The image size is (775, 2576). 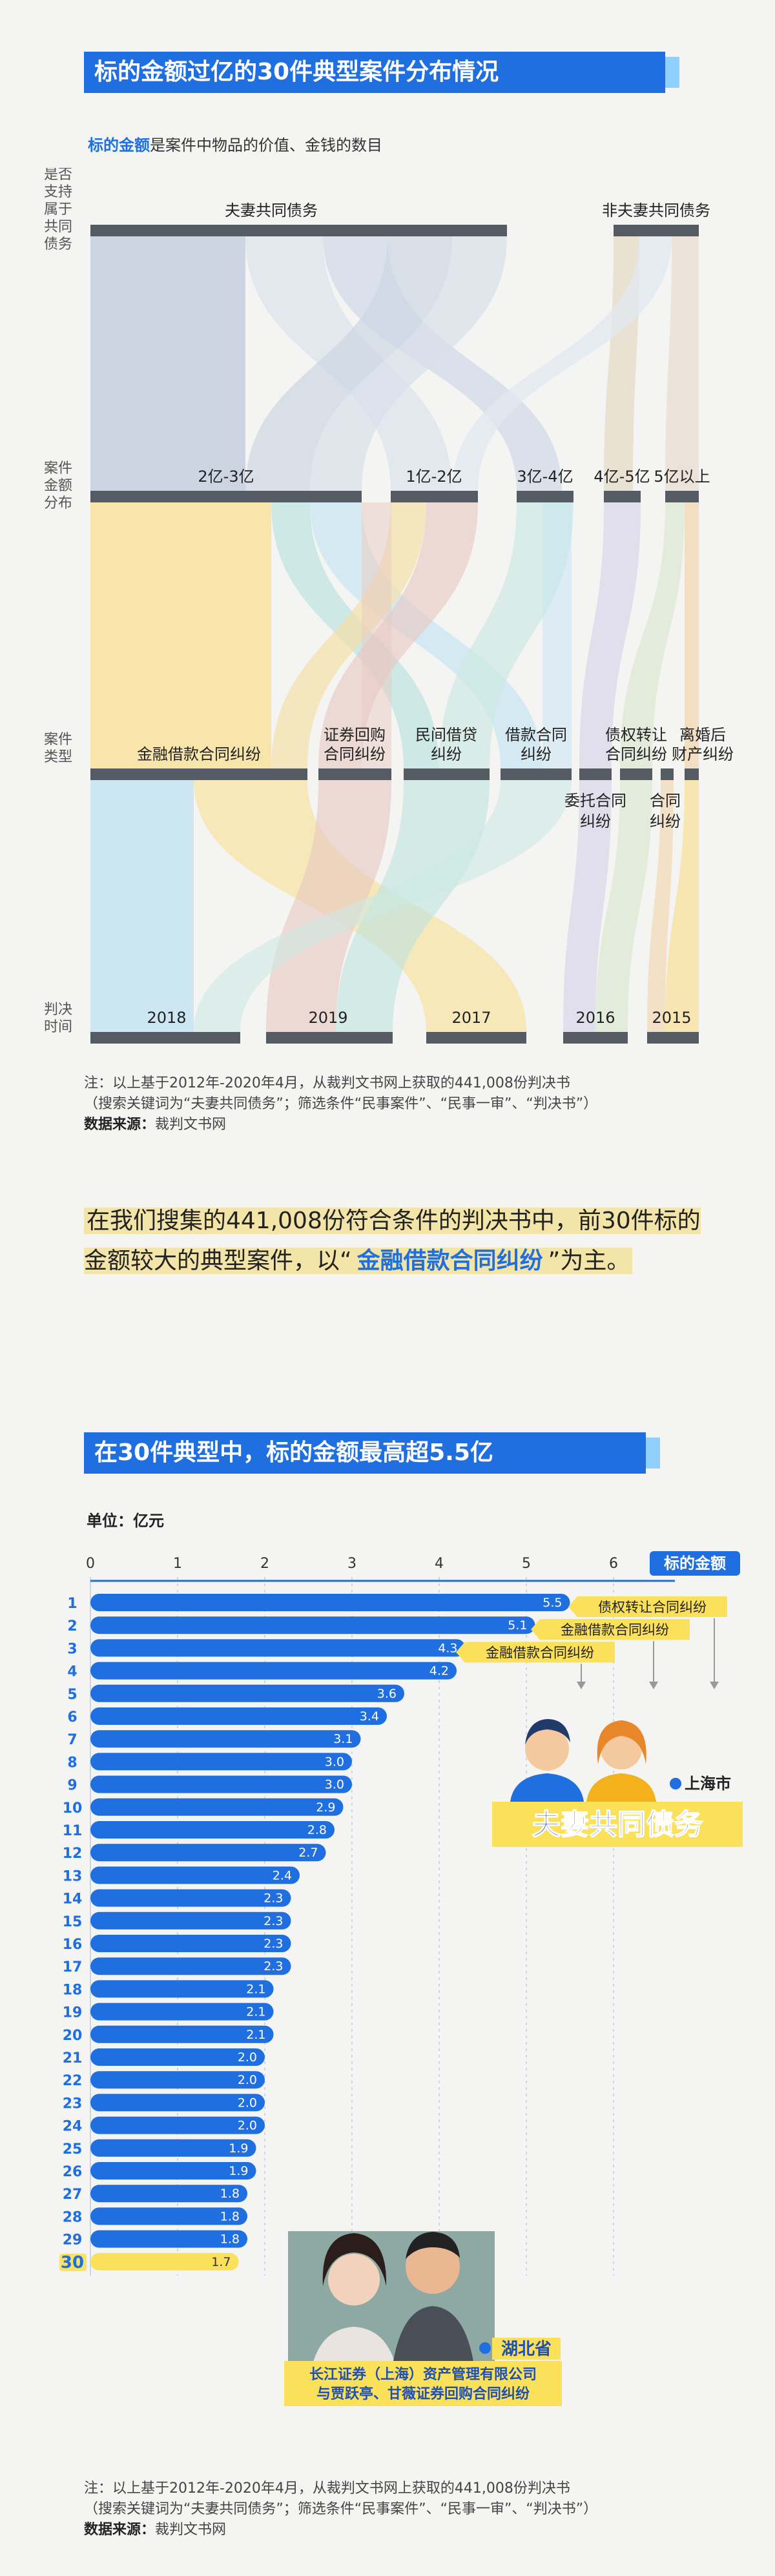 What do you see at coordinates (73, 2013) in the screenshot?
I see `rank-label: 19` at bounding box center [73, 2013].